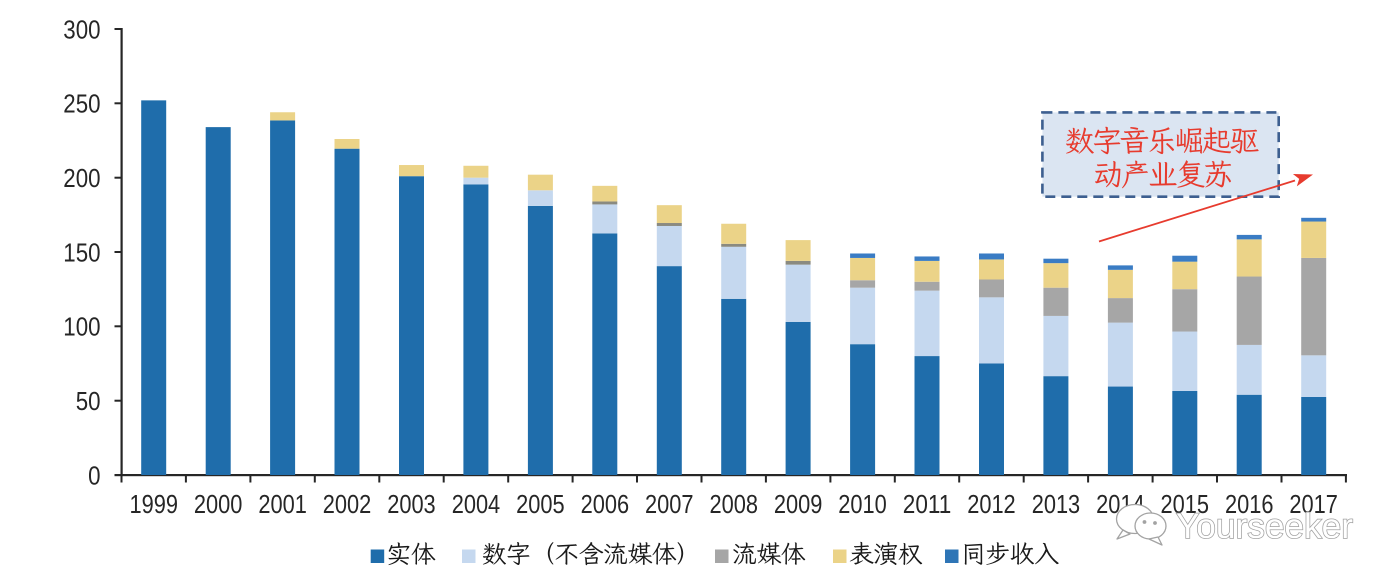  Describe the element at coordinates (81, 29) in the screenshot. I see `svg-text: 300` at that location.